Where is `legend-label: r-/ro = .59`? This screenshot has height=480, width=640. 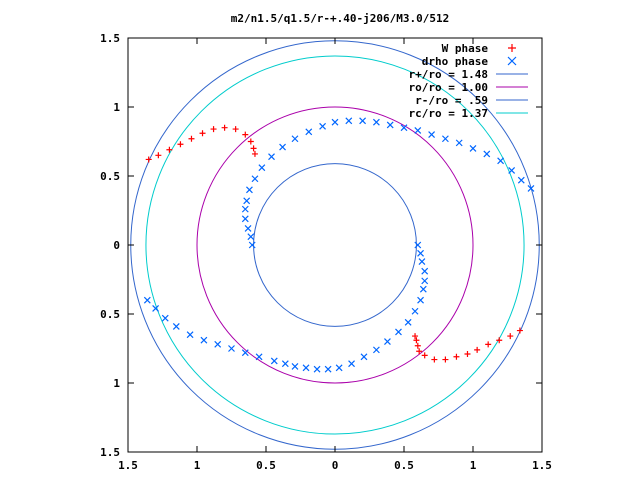 legend-label: r-/ro = .59 is located at coordinates (451, 100).